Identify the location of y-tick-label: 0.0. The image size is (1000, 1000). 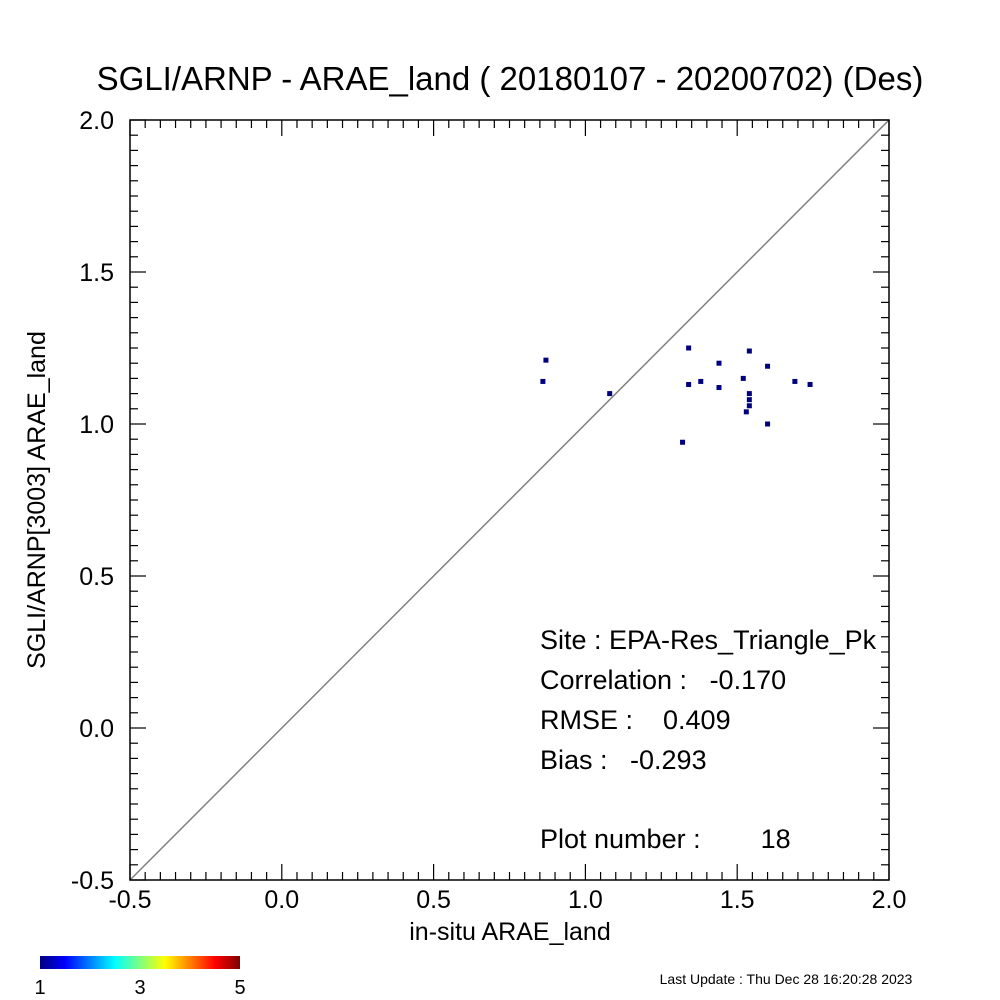
(96, 729).